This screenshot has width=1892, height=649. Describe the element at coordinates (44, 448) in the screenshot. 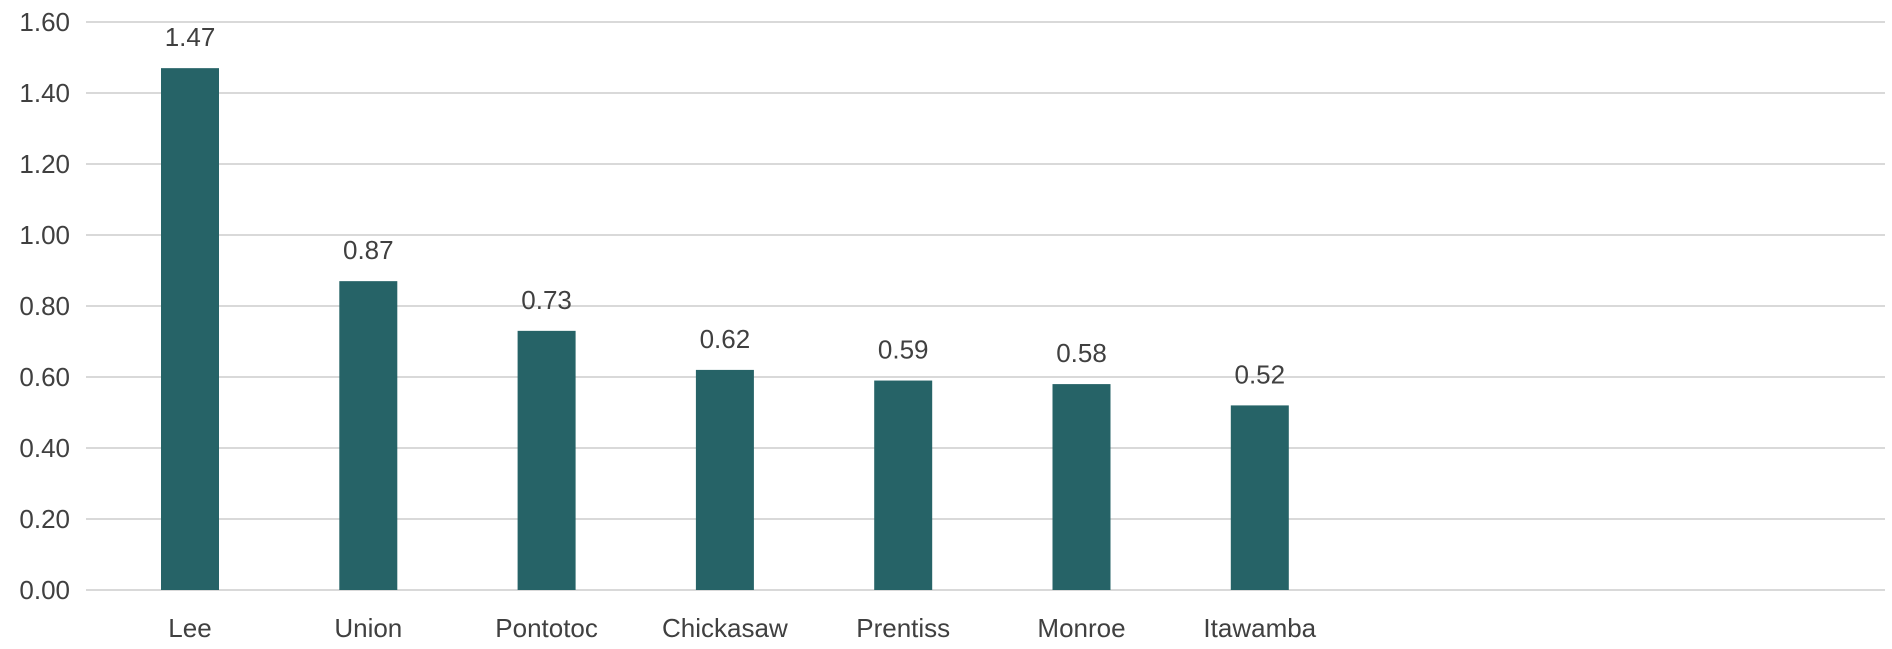

I see `y-tick-label: 0.40` at that location.